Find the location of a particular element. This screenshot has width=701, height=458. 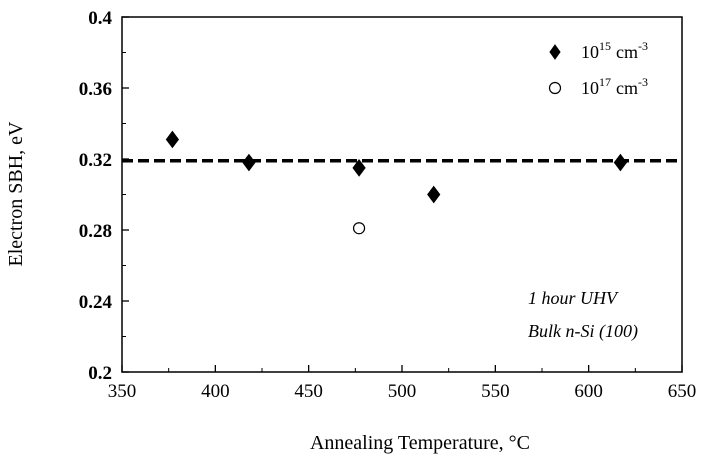

x-tick-label: 600 is located at coordinates (588, 391).